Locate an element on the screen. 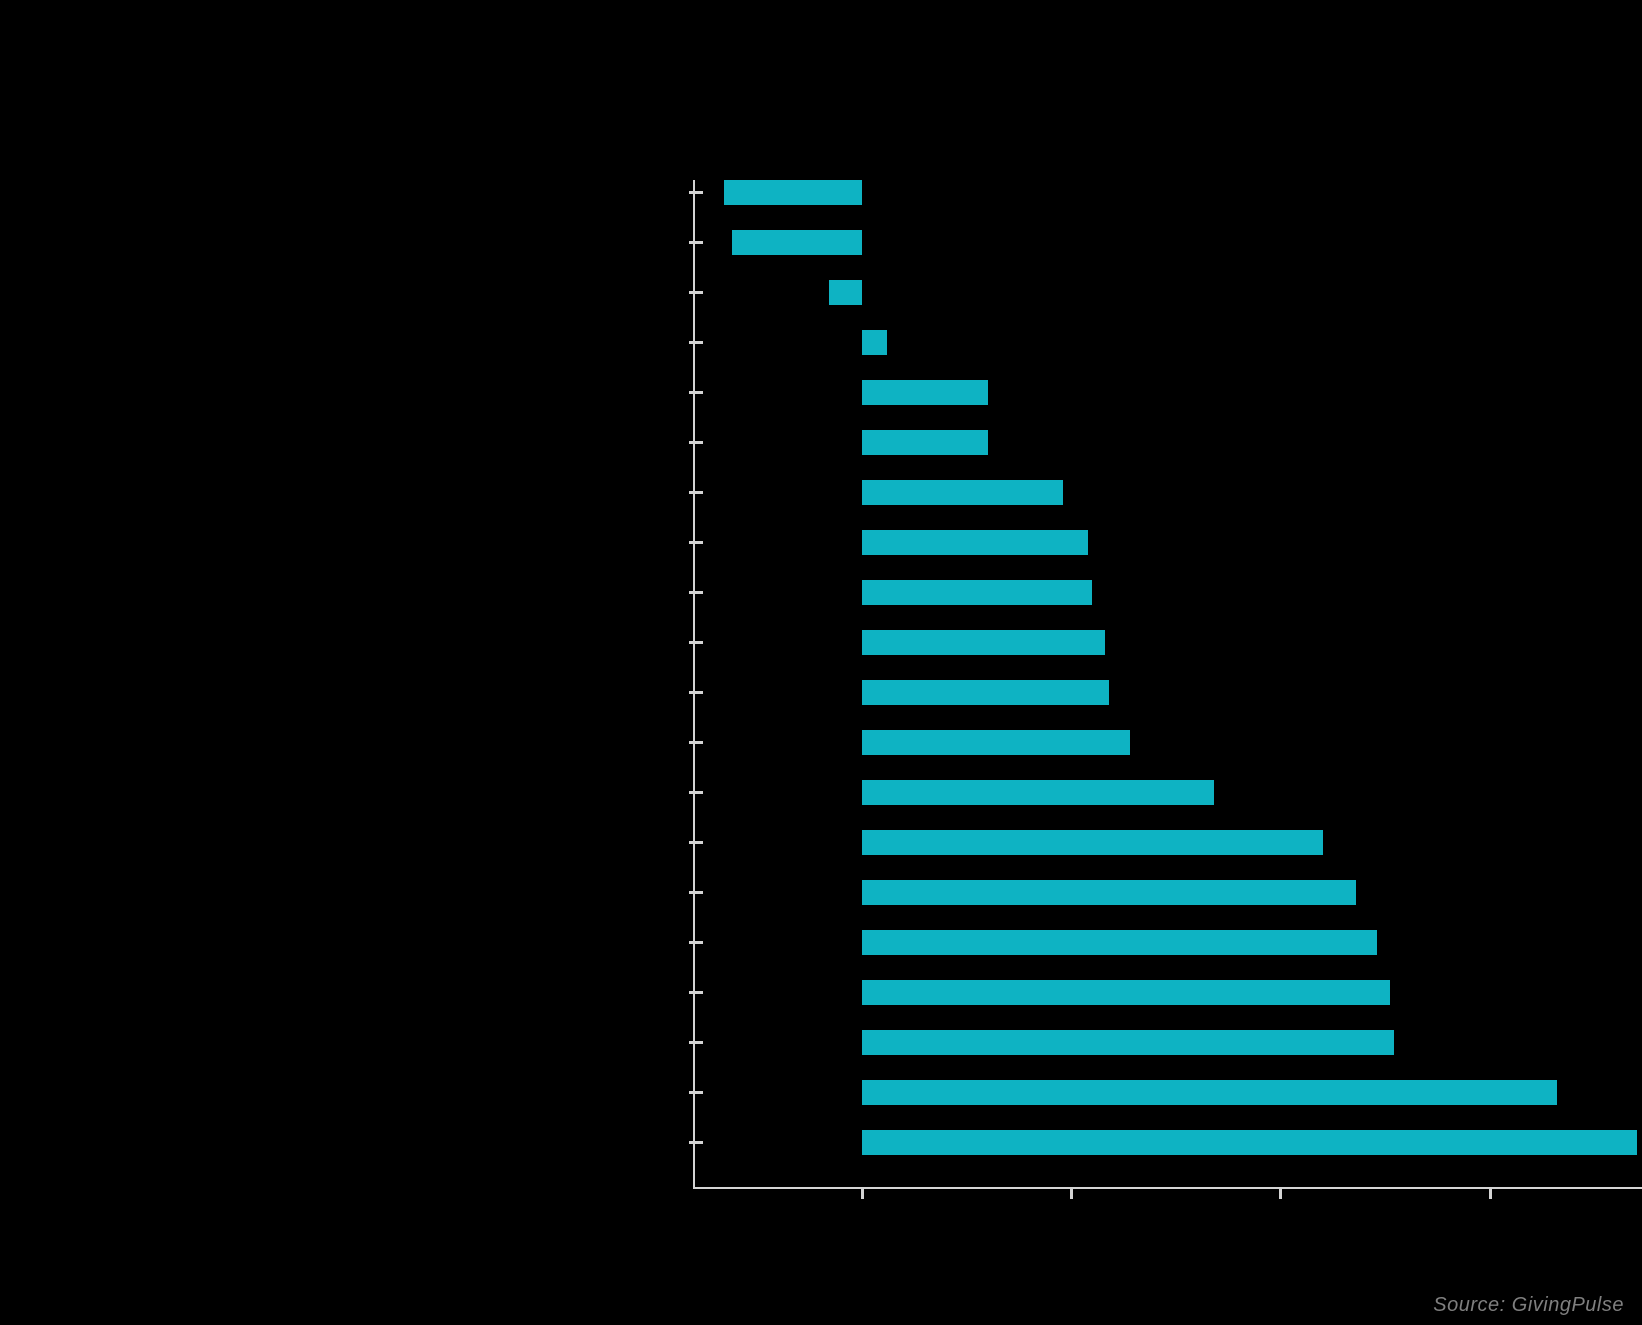 Image resolution: width=1642 pixels, height=1325 pixels. y-axis is located at coordinates (694, 684).